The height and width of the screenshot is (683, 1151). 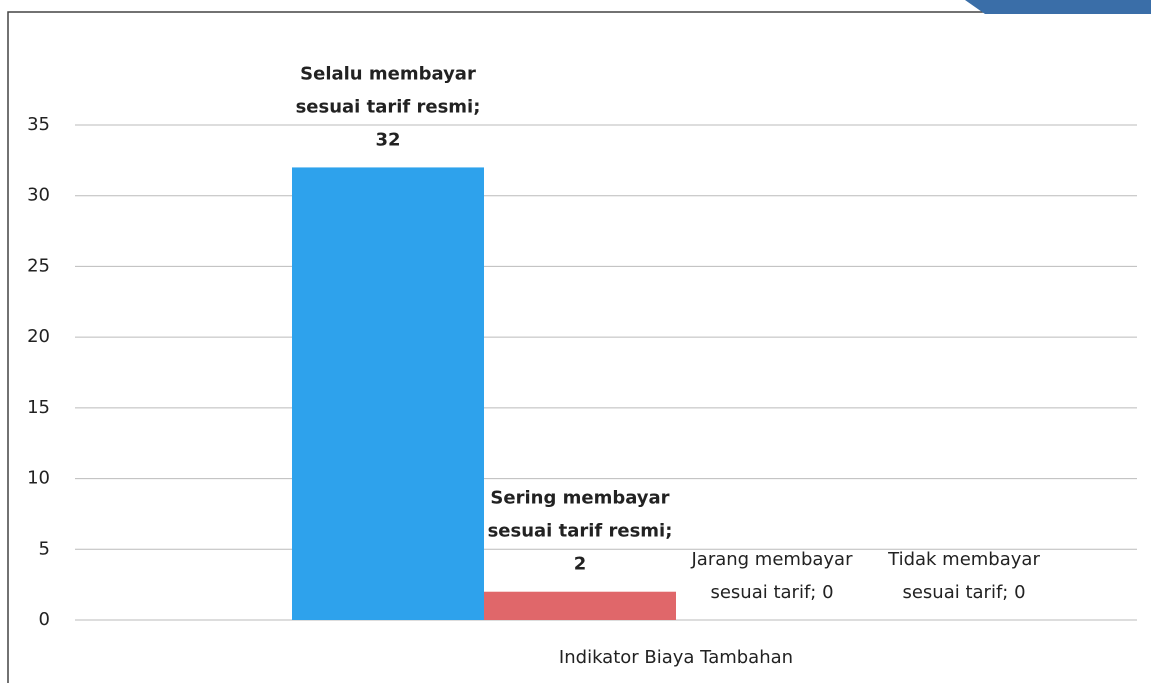 I want to click on y-tick-label: 30, so click(x=38, y=195).